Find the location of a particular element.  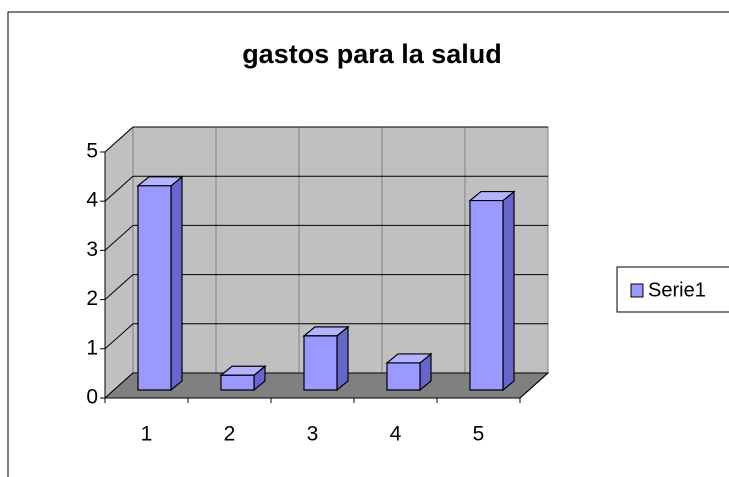

x-tick-label: 4 is located at coordinates (396, 434).